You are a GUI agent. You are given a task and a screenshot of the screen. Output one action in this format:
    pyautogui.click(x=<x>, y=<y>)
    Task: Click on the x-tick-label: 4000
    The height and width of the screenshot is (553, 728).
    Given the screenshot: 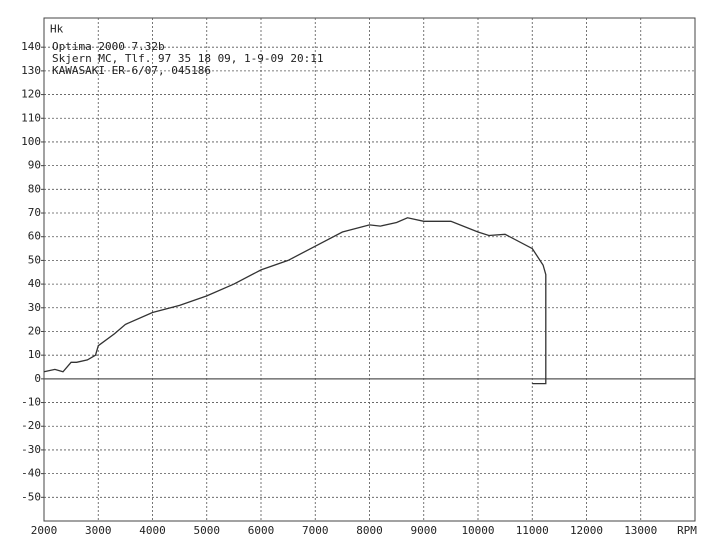 What is the action you would take?
    pyautogui.click(x=152, y=530)
    